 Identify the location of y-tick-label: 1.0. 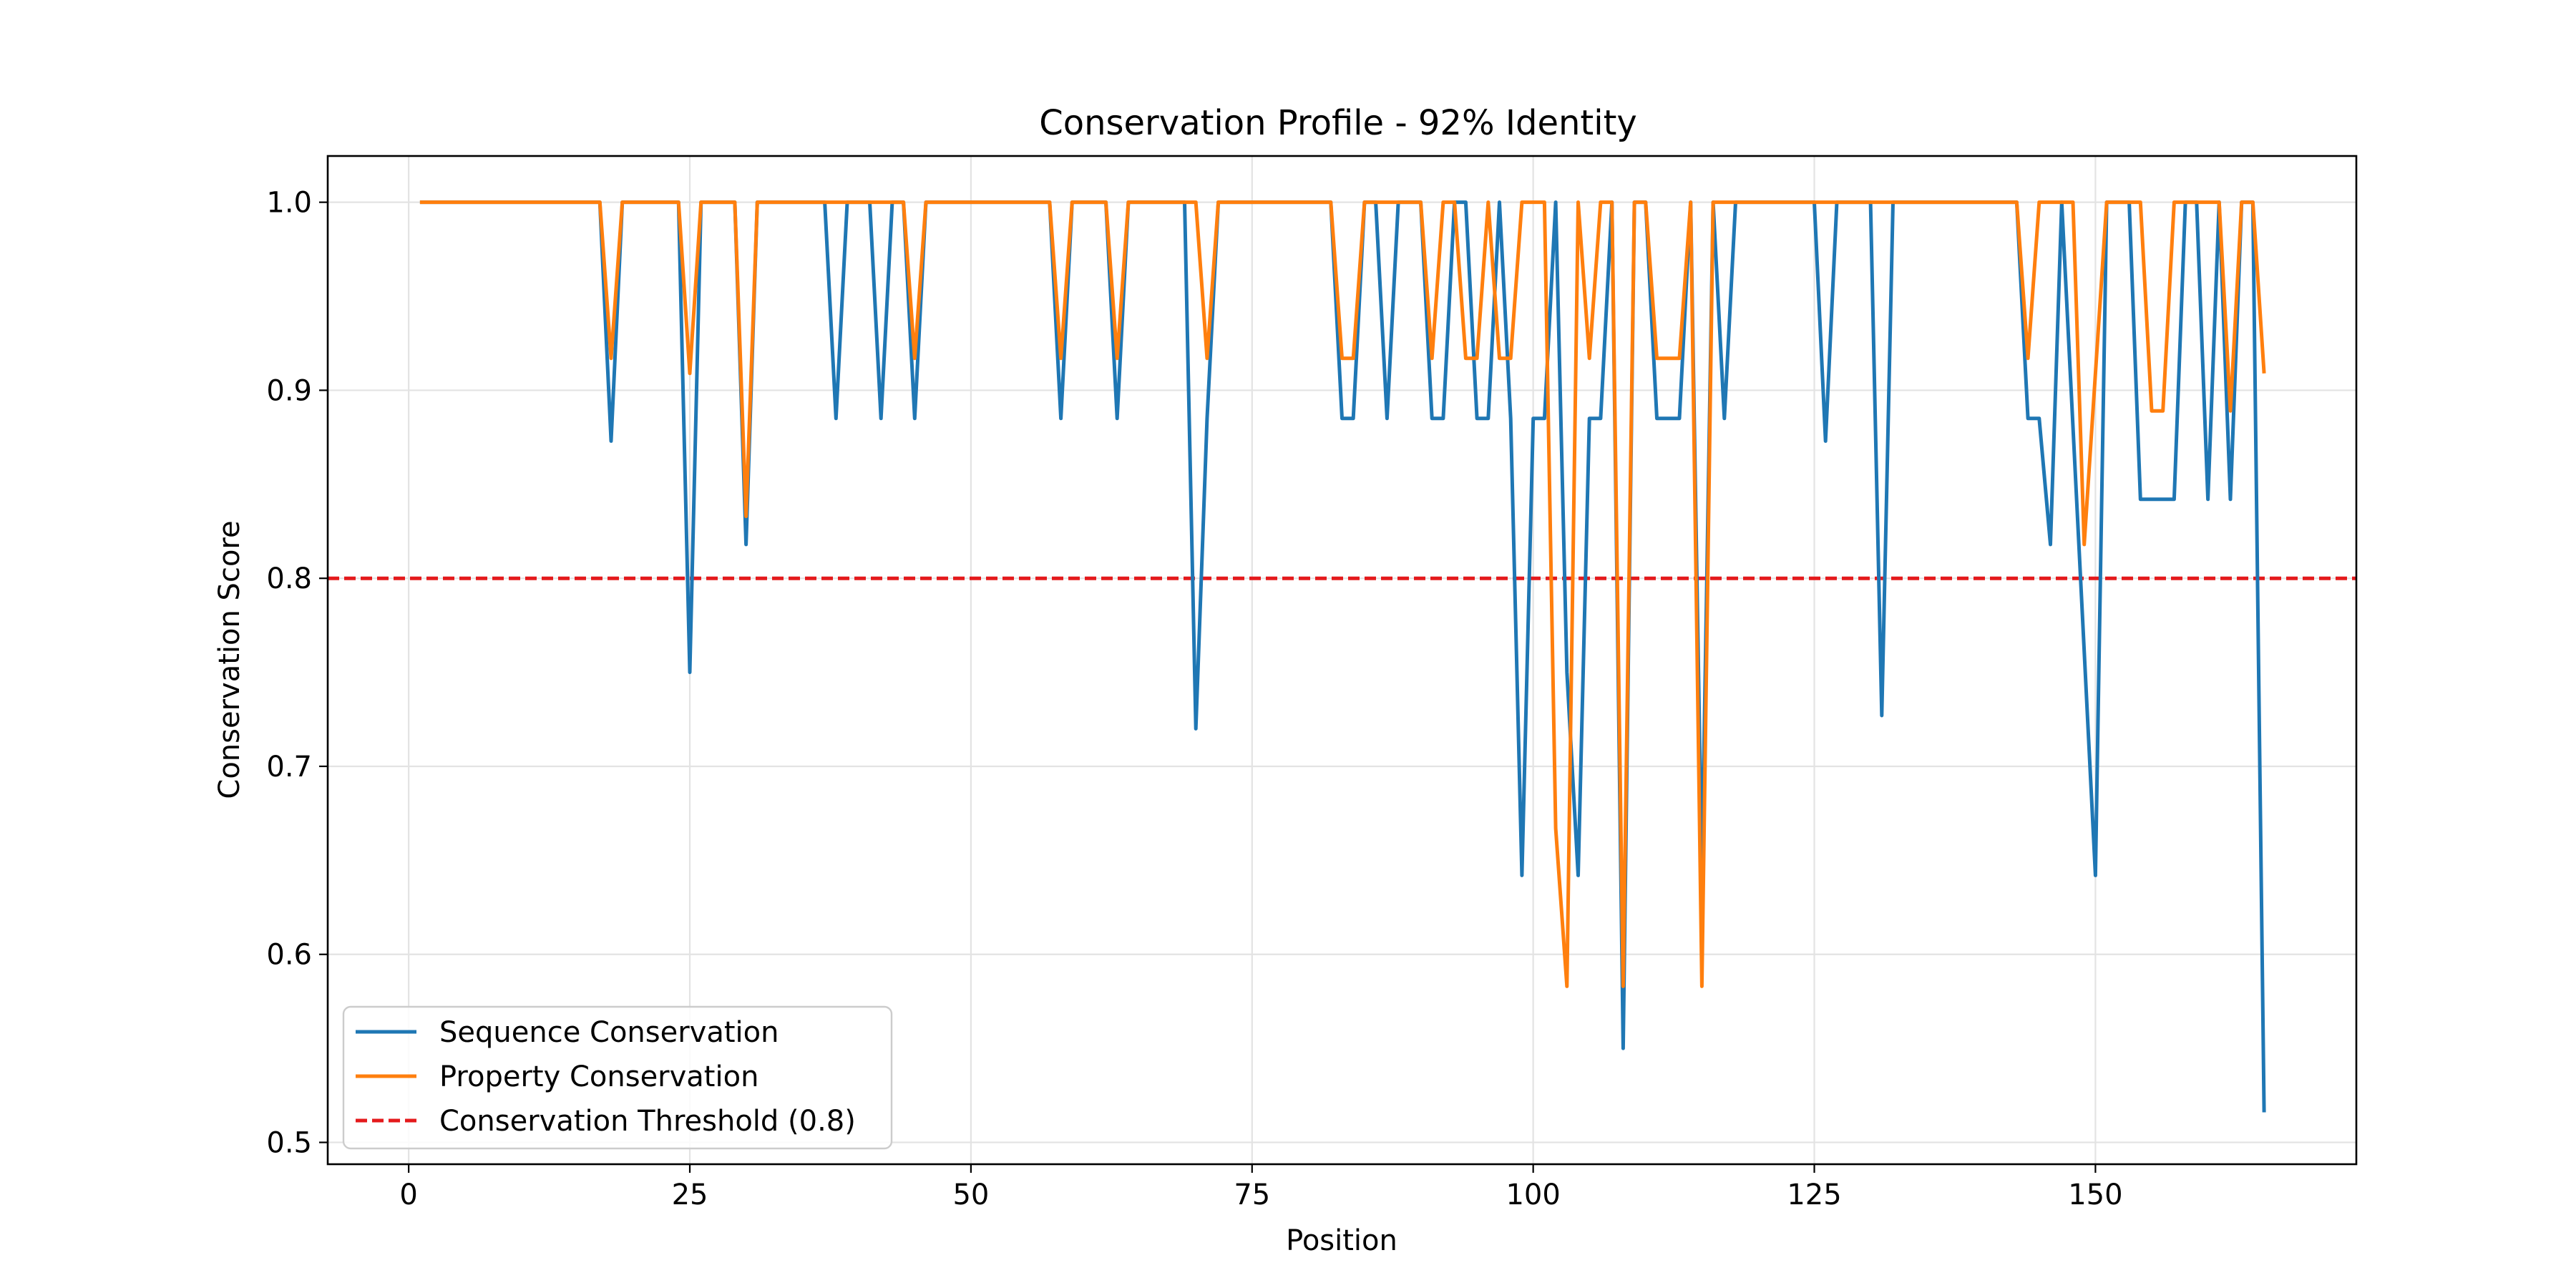
(289, 203).